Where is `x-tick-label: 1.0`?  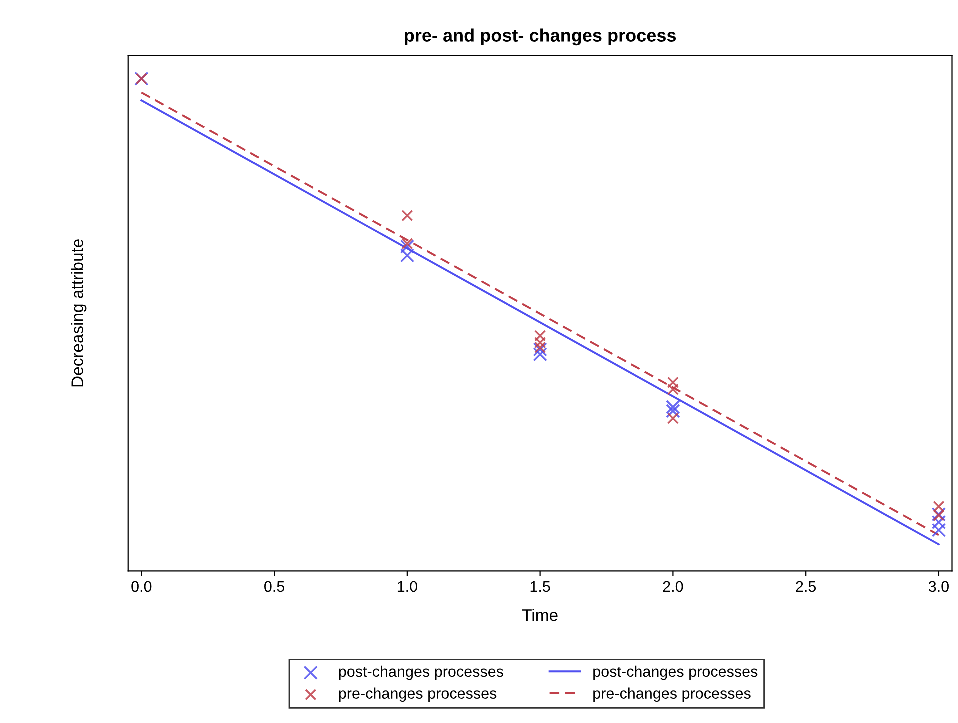 x-tick-label: 1.0 is located at coordinates (408, 586).